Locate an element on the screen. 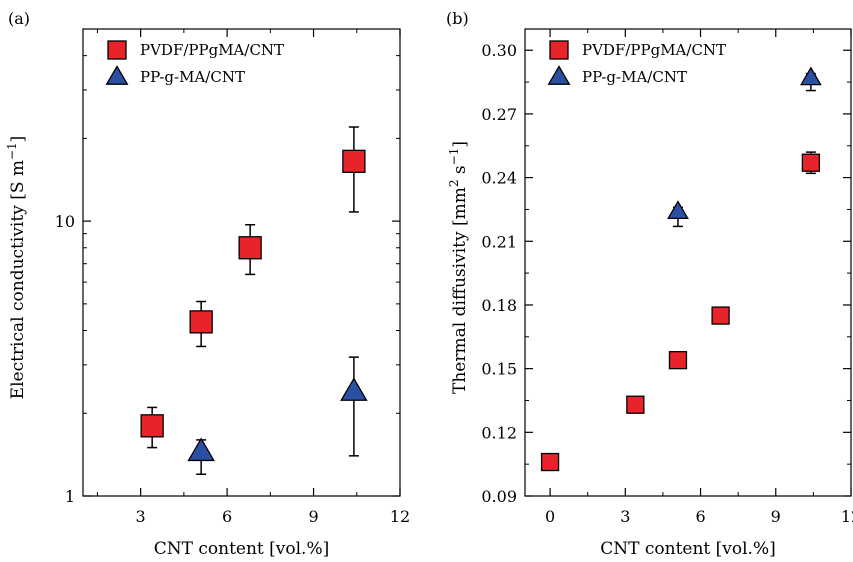 The height and width of the screenshot is (562, 853). x-tick-label: 0 is located at coordinates (550, 516).